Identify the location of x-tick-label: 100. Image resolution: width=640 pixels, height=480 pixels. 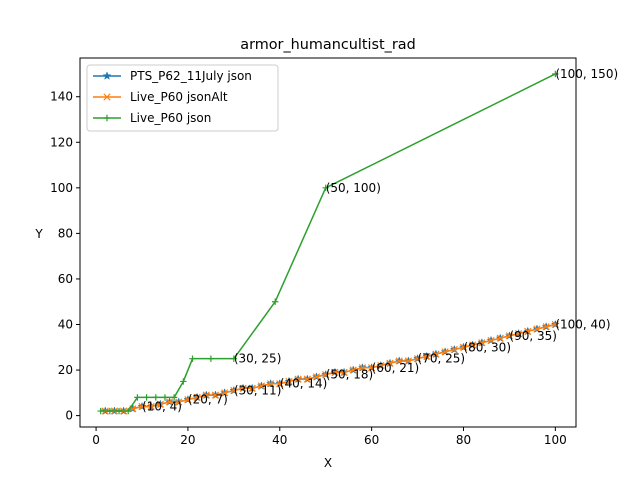
(555, 440).